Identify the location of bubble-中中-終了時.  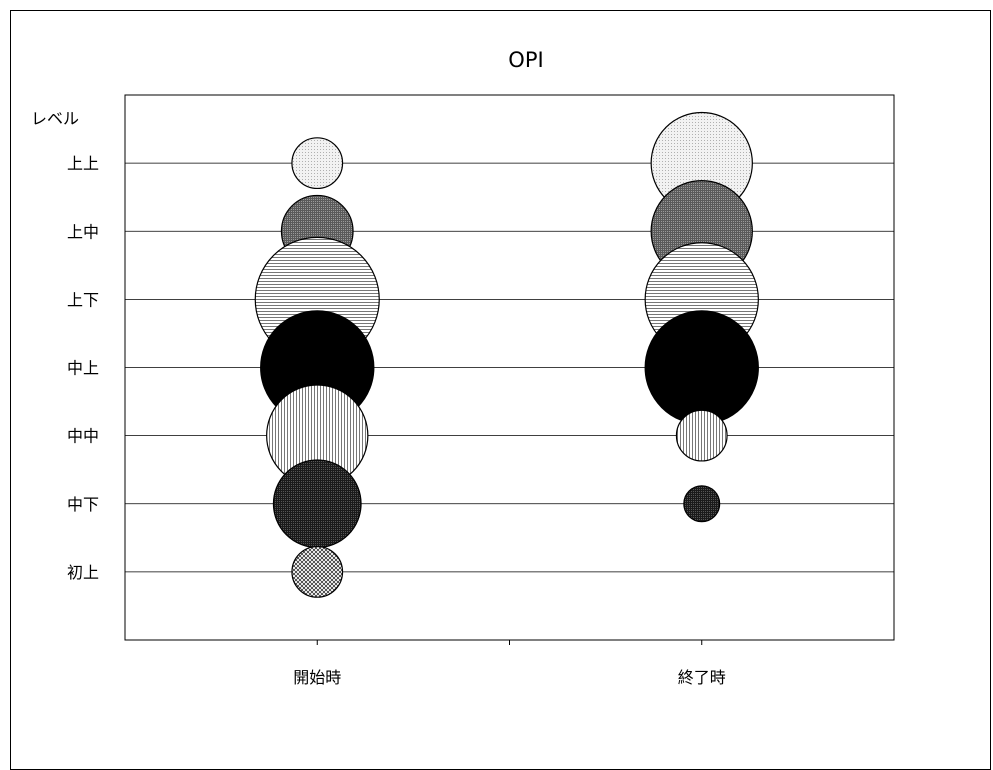
(701, 435).